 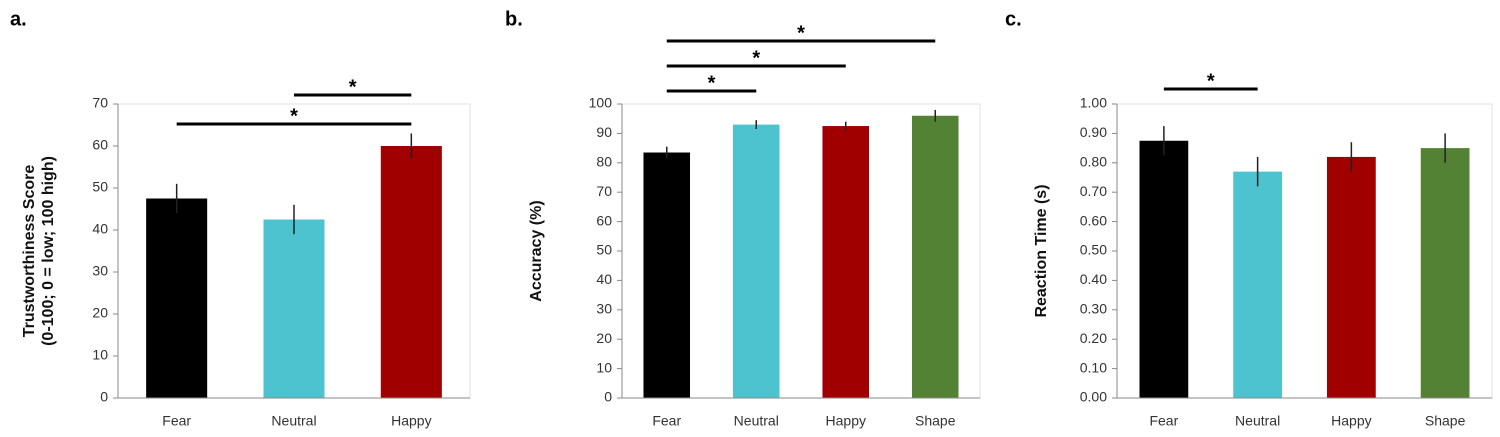 I want to click on y-axis-title: Trustworthiness Score, so click(x=29, y=251).